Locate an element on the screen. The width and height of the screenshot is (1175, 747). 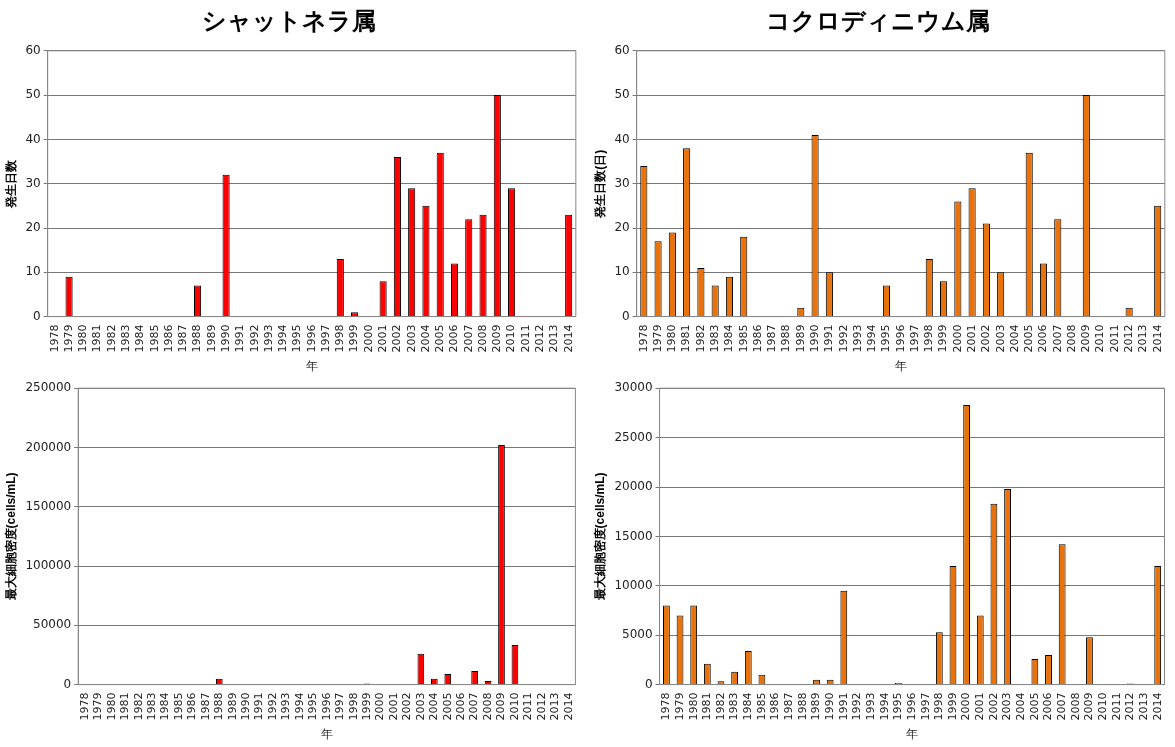
x-tick-label: 2007 is located at coordinates (474, 706).